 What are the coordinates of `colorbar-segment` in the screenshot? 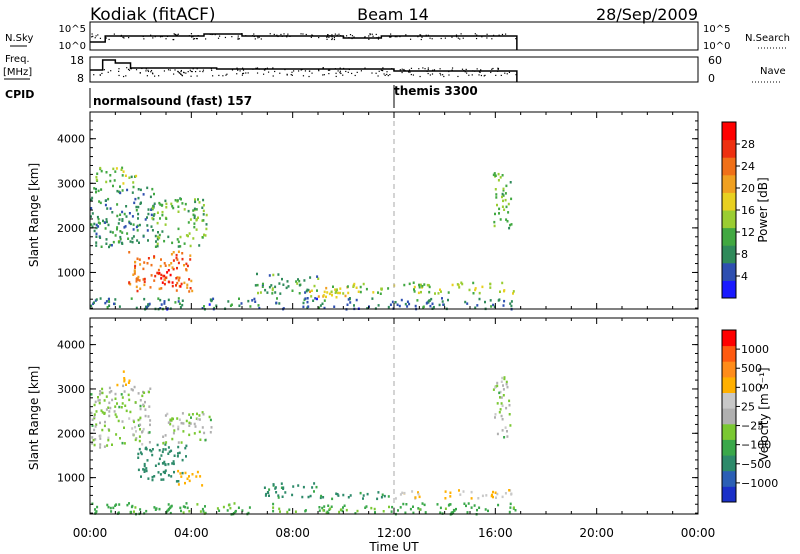 It's located at (729, 201).